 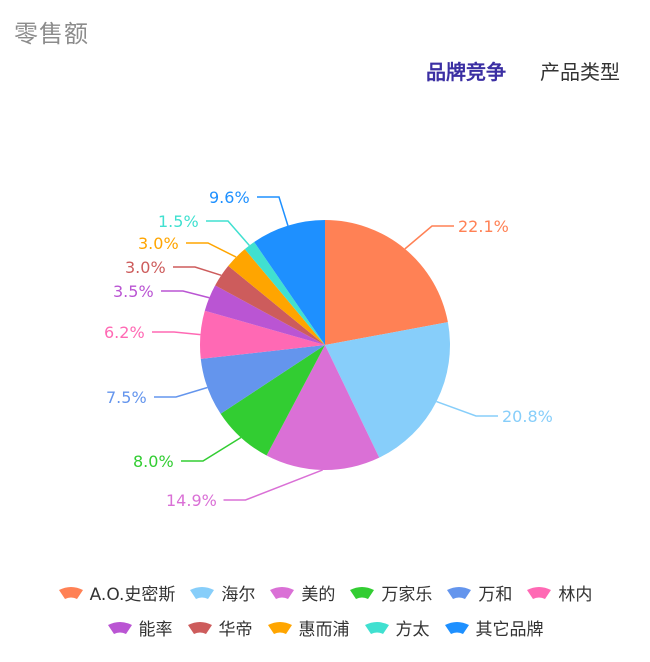 I want to click on legend-label: 万和, so click(x=495, y=595).